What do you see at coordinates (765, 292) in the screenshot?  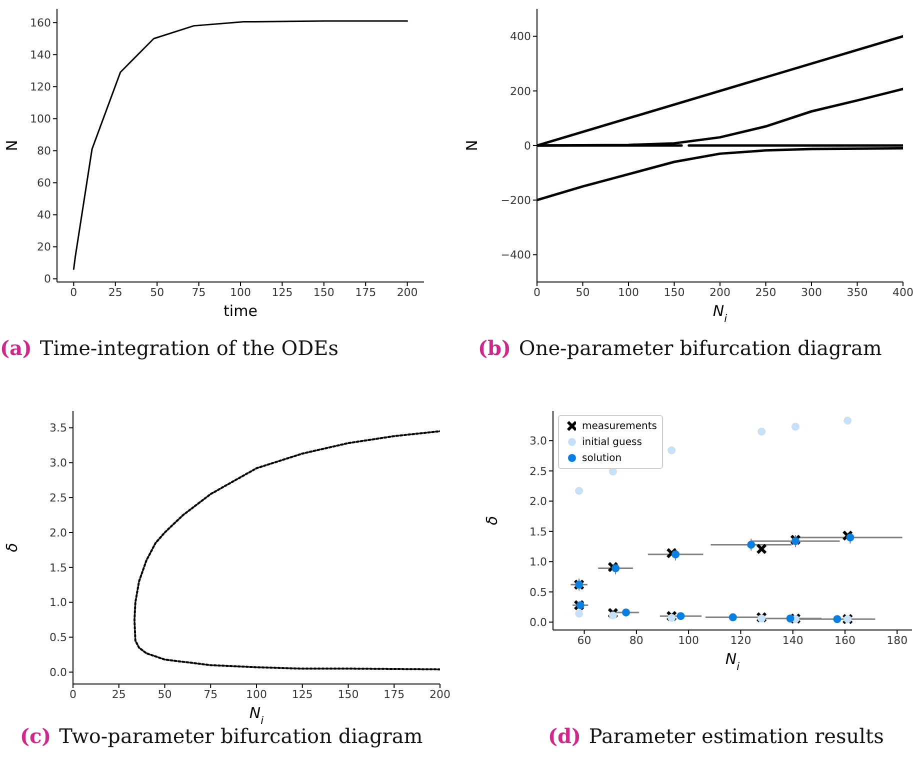 I see `x-tick-label: 250` at bounding box center [765, 292].